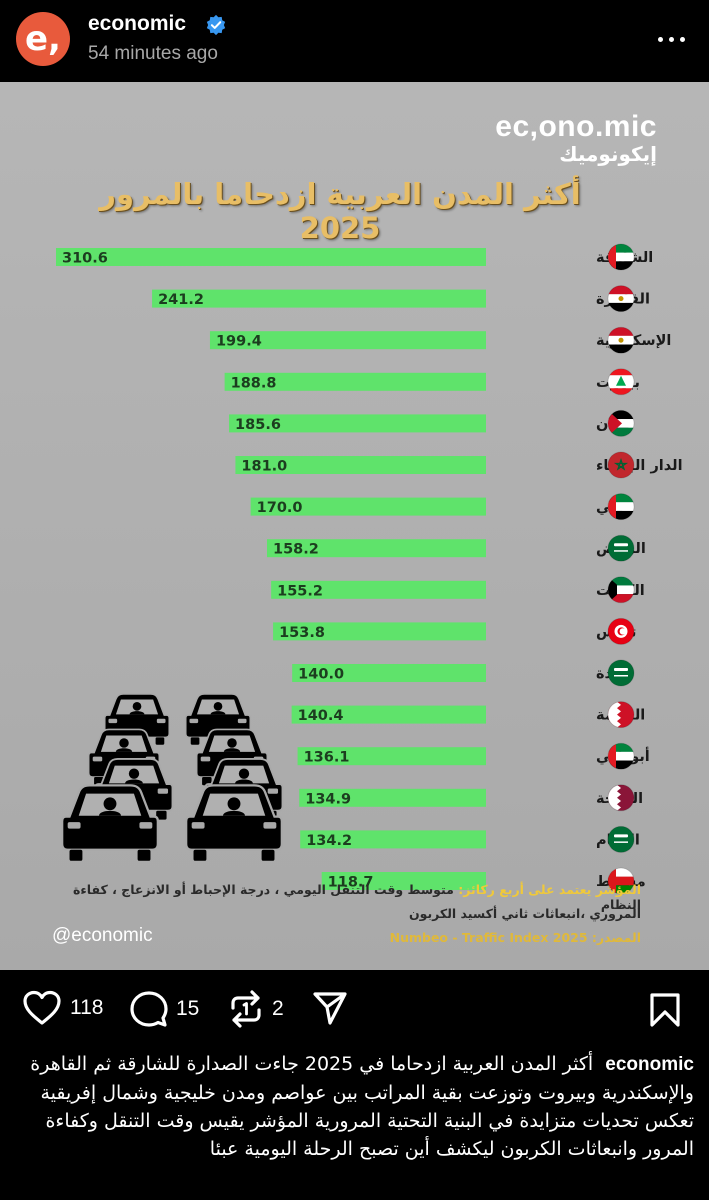 The width and height of the screenshot is (709, 1200). I want to click on chart-row: 158.2الرياض, so click(456, 548).